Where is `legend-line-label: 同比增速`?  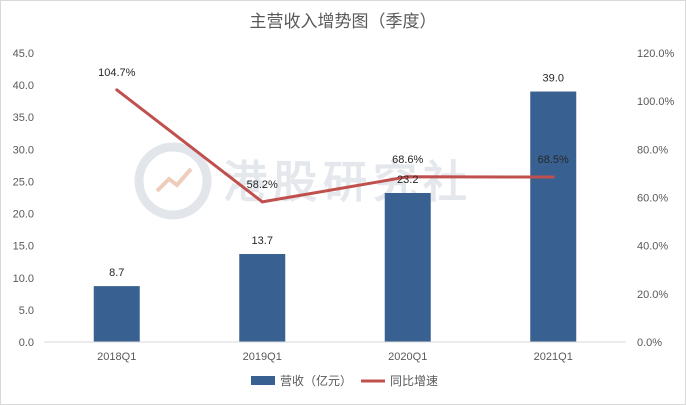
legend-line-label: 同比增速 is located at coordinates (414, 381).